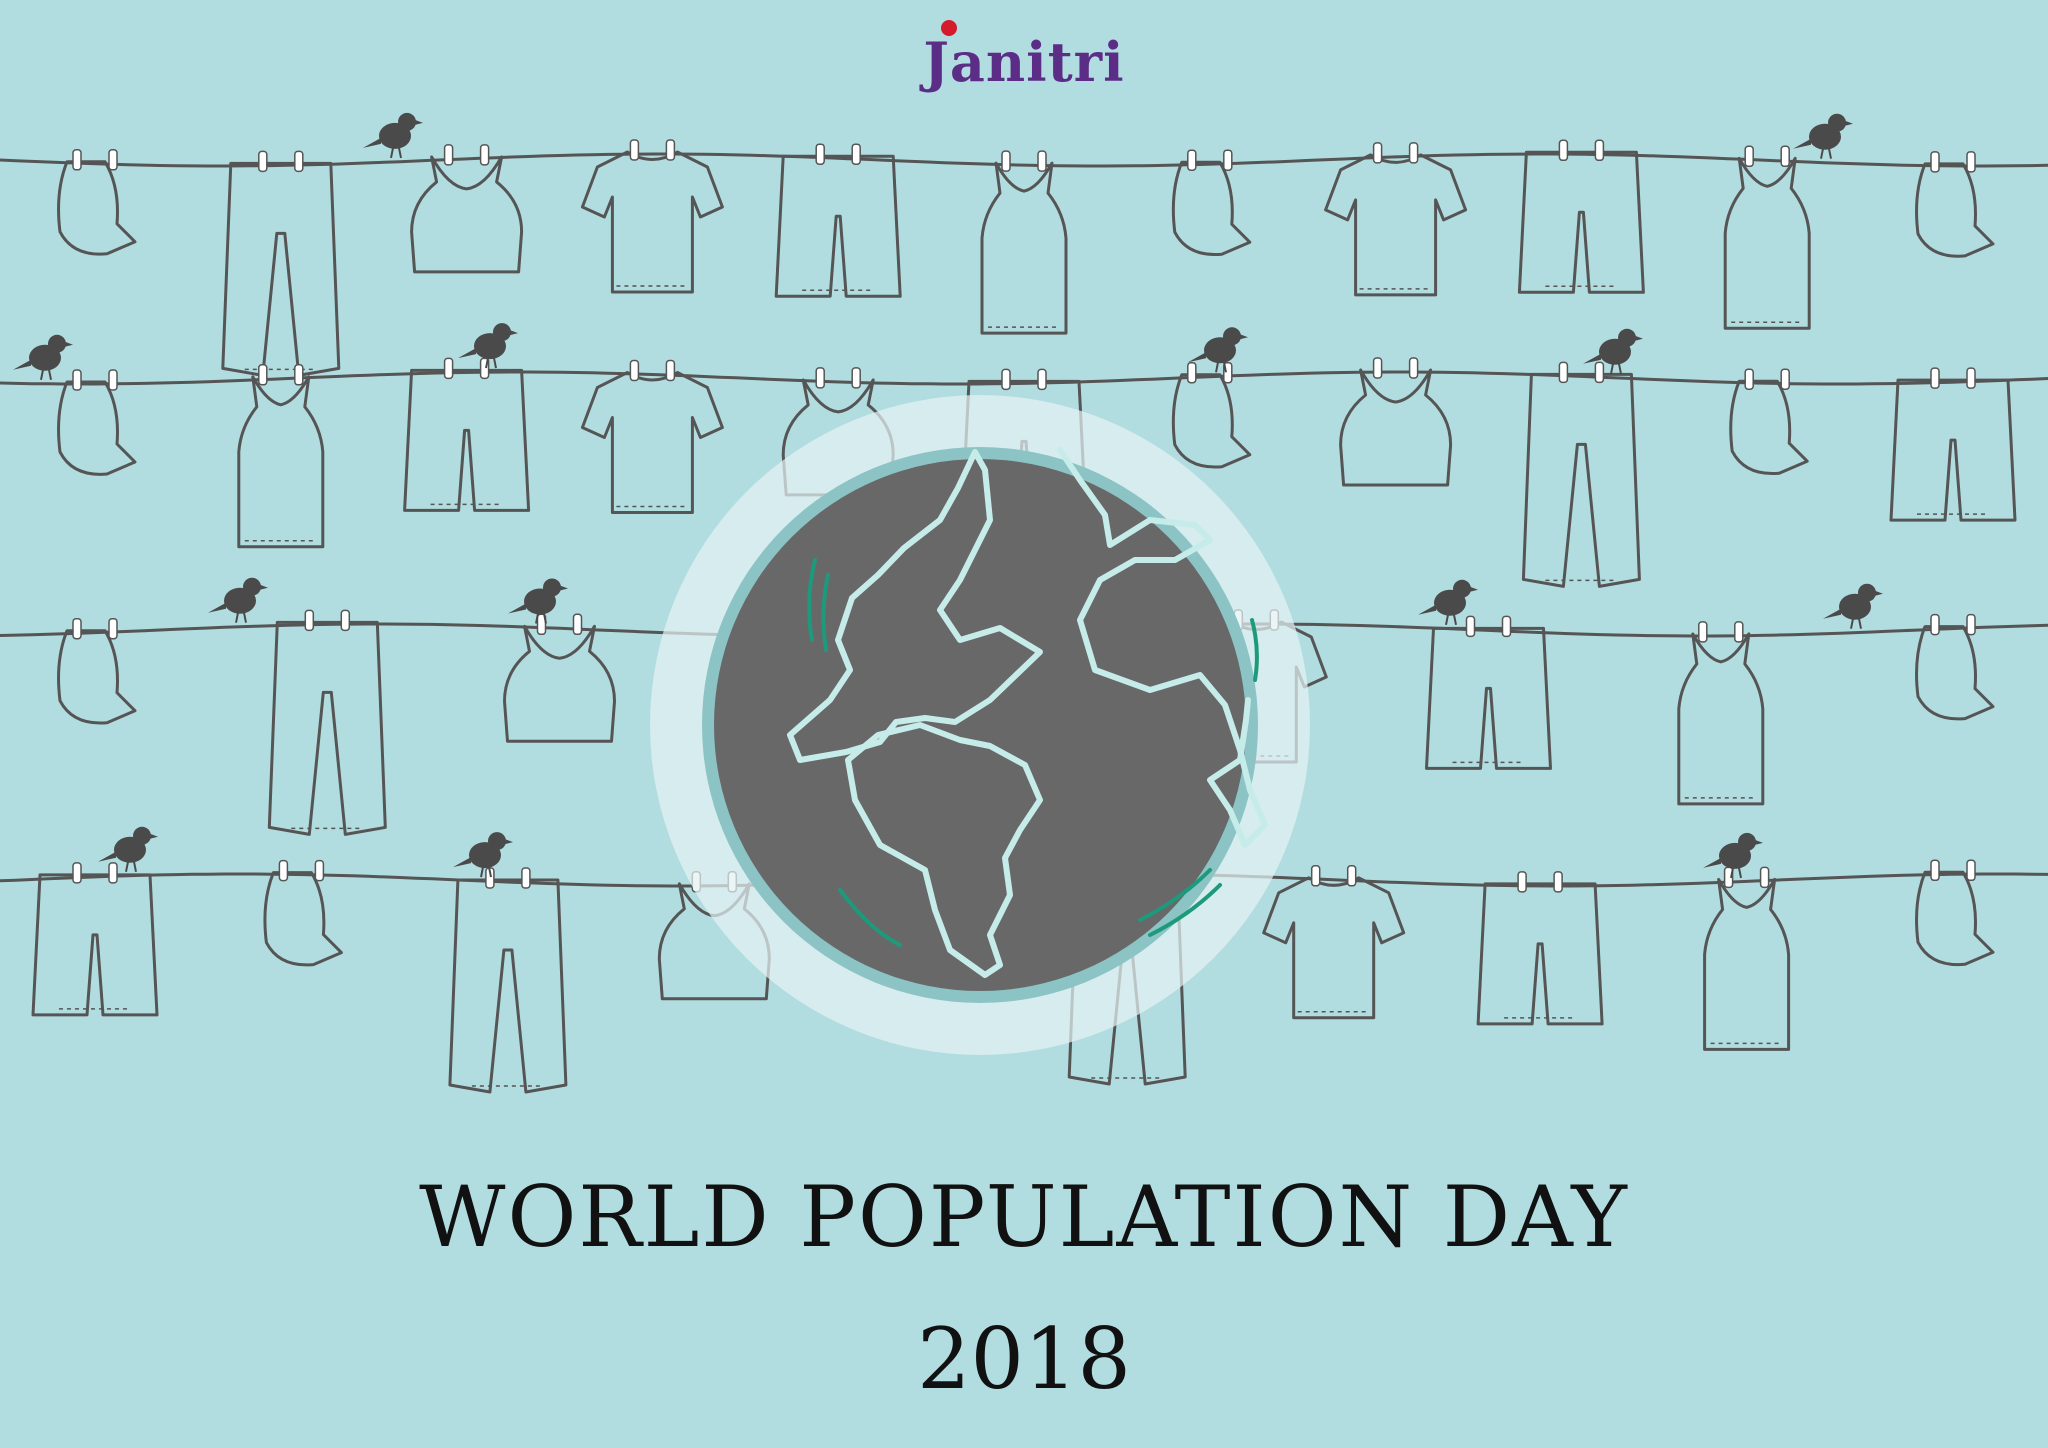 Image resolution: width=2048 pixels, height=1448 pixels. I want to click on headline-title: WORLD POPULATION DAY, so click(1024, 1217).